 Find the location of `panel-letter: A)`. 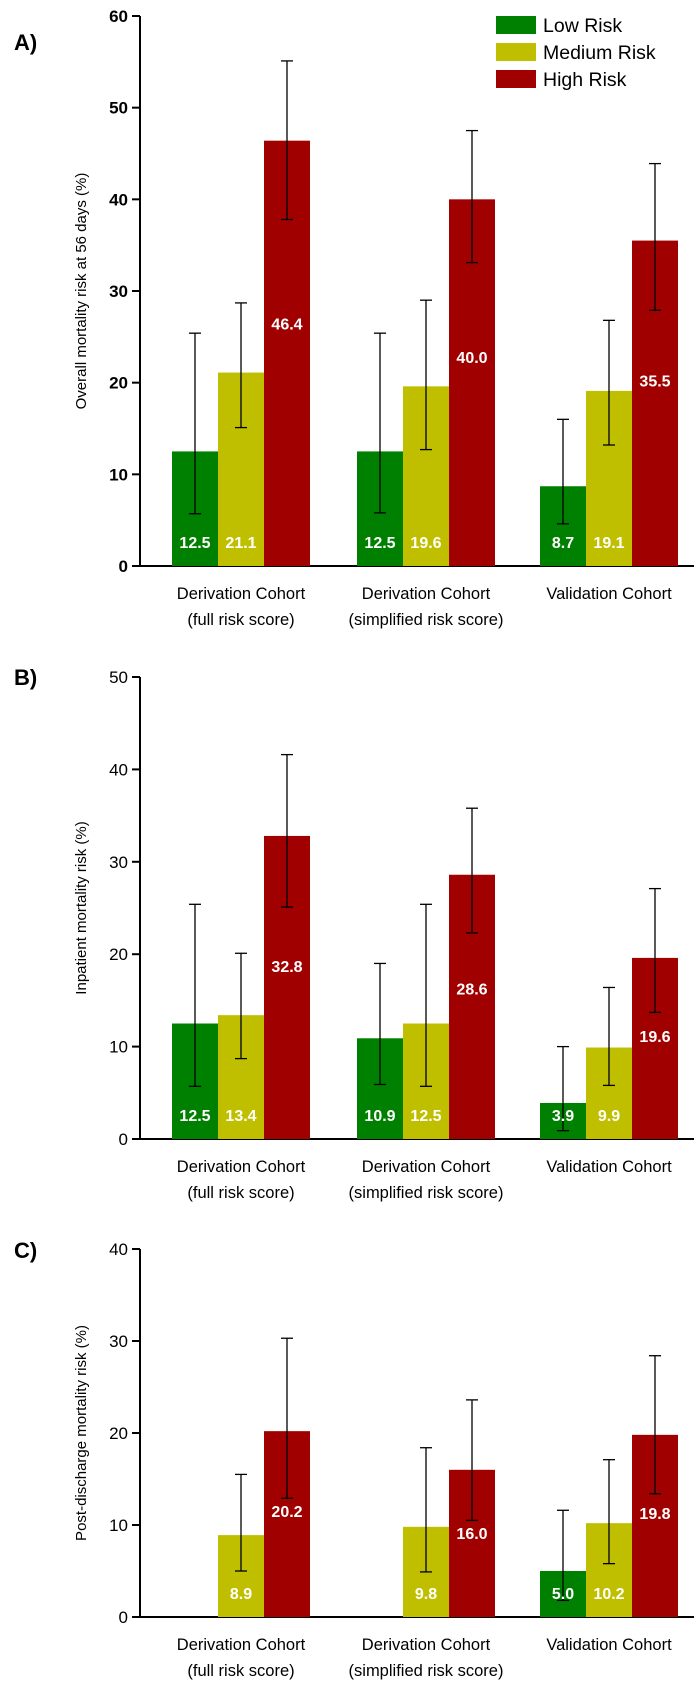

panel-letter: A) is located at coordinates (25, 42).